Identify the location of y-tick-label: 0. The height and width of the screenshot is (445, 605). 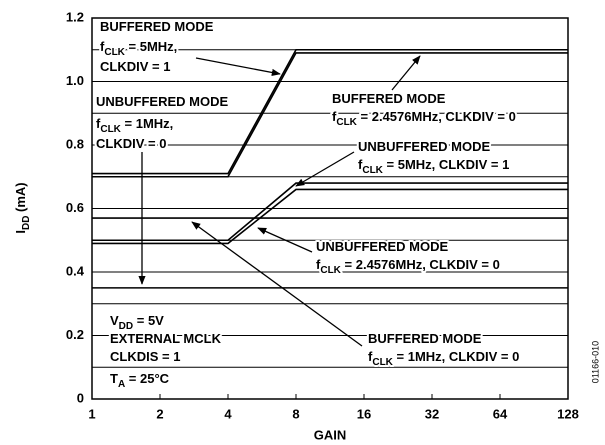
(80, 397).